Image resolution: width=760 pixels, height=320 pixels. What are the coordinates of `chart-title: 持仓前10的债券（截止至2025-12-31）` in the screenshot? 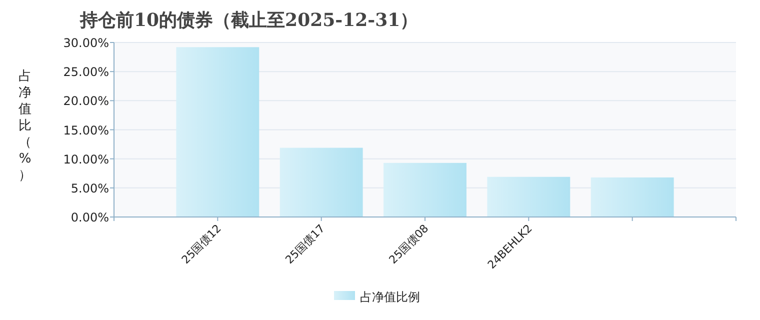 It's located at (248, 20).